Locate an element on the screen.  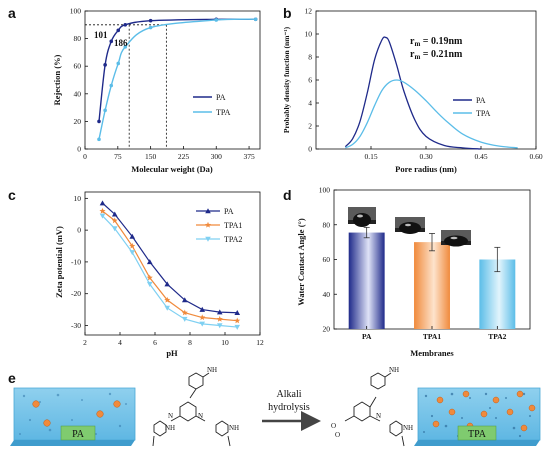
legend-label-tpa1-c: TPA1 is located at coordinates (233, 225).